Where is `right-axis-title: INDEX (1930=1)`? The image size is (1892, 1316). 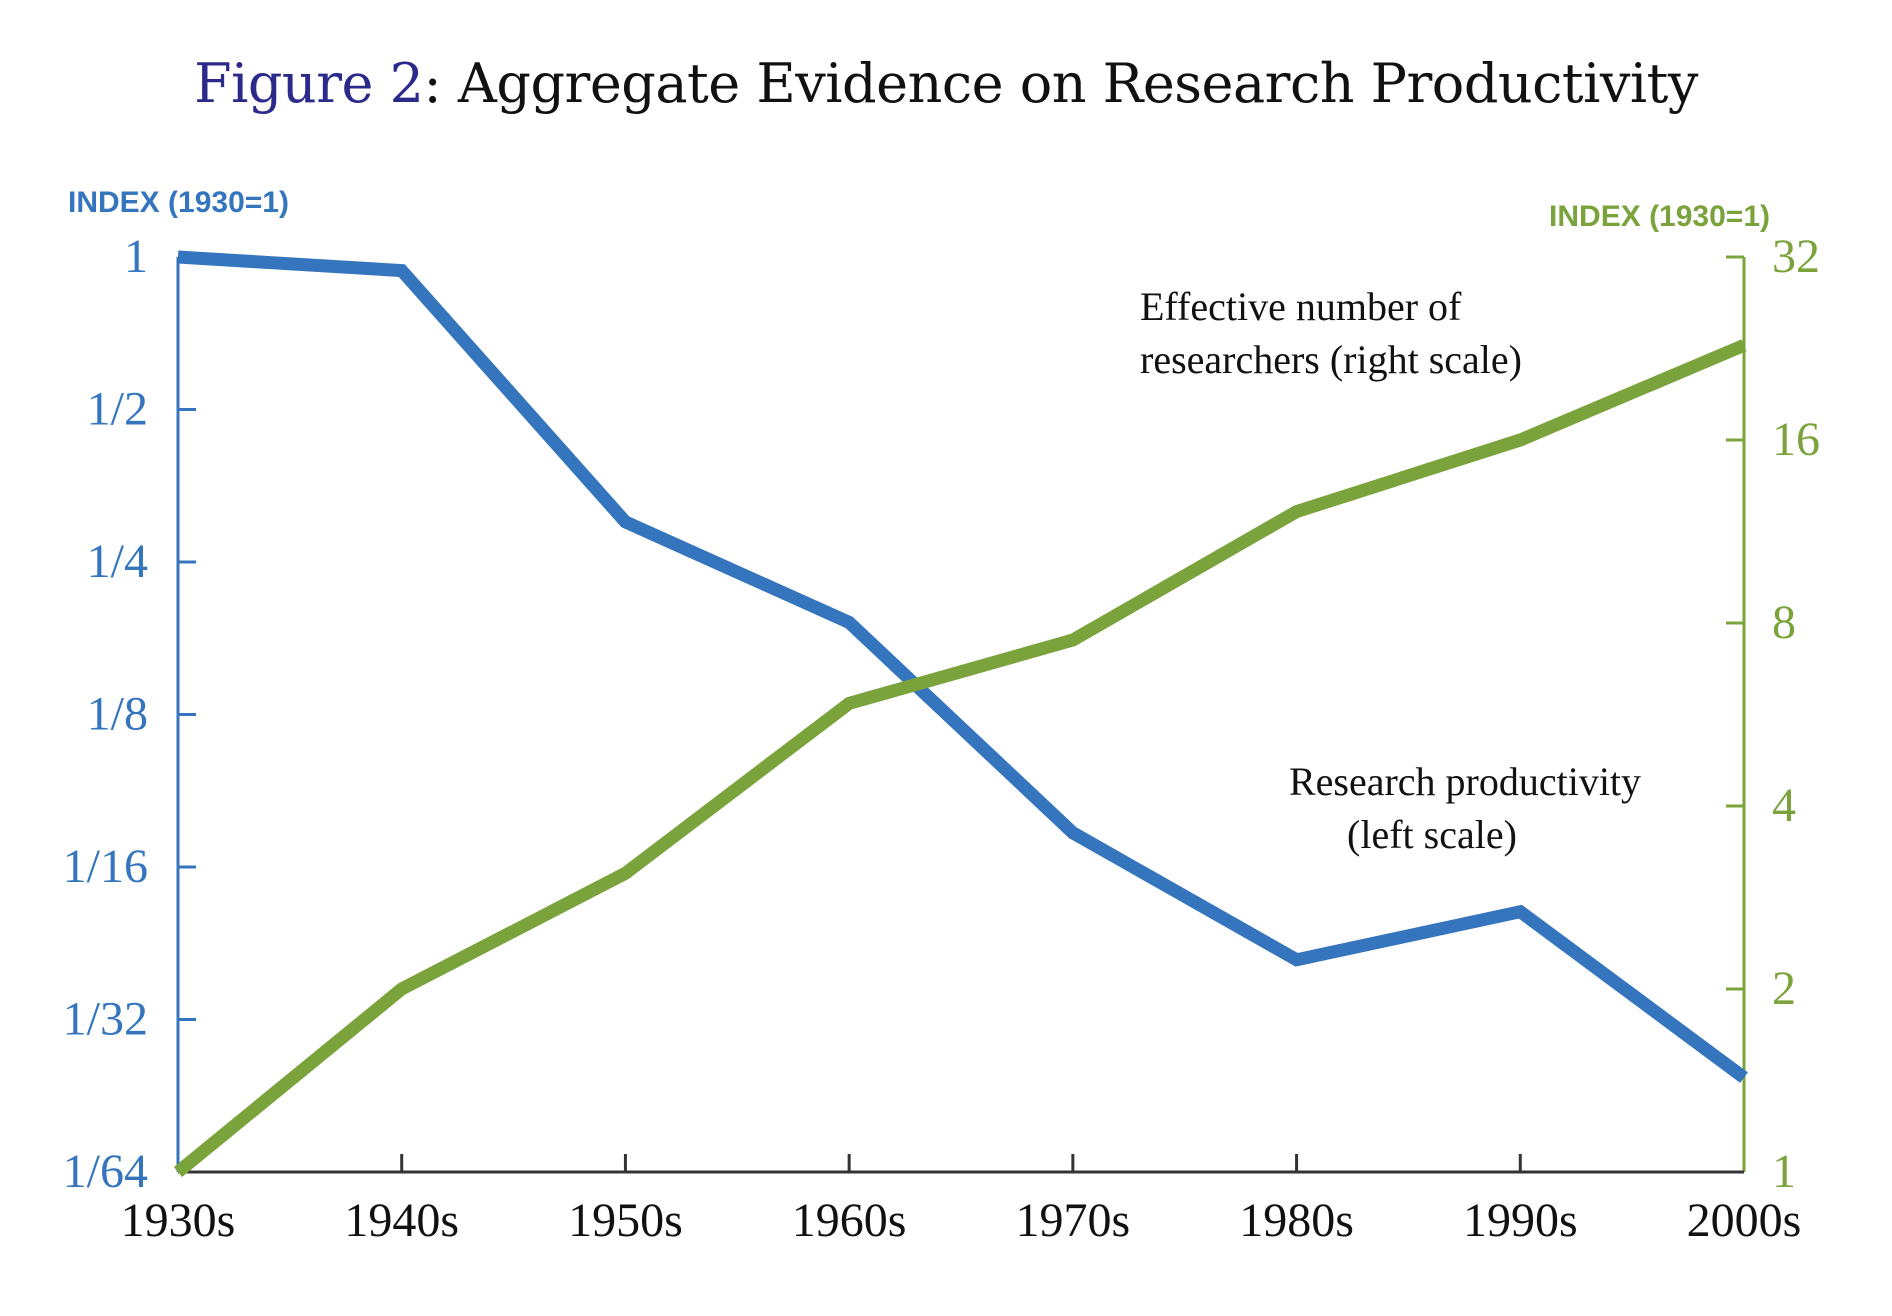 right-axis-title: INDEX (1930=1) is located at coordinates (1659, 216).